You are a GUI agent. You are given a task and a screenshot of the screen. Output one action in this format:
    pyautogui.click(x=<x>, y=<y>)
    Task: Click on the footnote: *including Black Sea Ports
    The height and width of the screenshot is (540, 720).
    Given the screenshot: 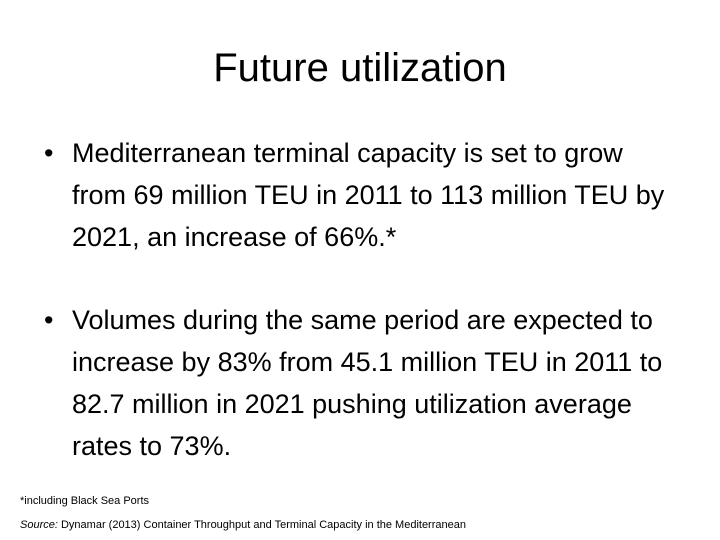 What is the action you would take?
    pyautogui.click(x=85, y=501)
    